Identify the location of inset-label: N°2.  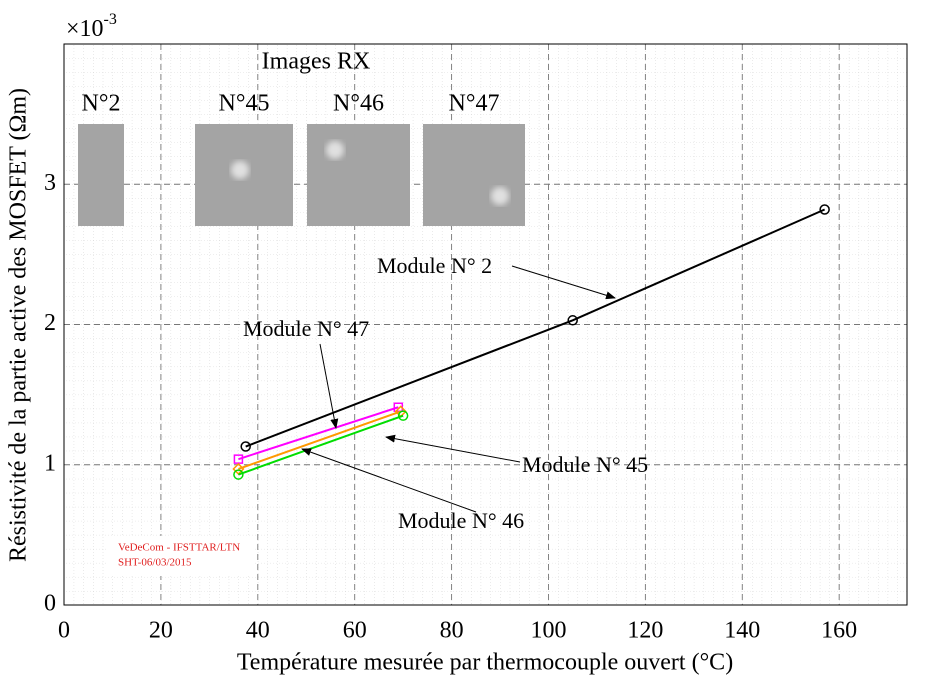
(101, 104).